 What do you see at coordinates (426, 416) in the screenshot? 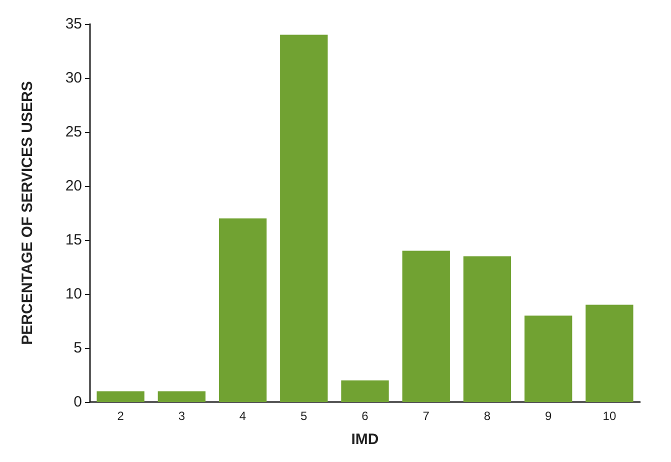
I see `x-tick-label: 7` at bounding box center [426, 416].